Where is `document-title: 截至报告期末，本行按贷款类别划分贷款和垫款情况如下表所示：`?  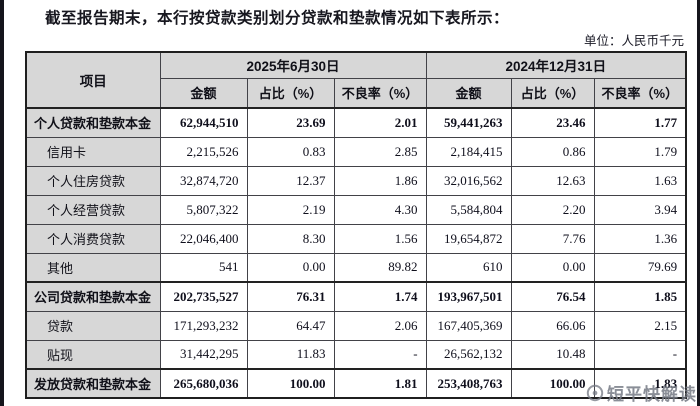
document-title: 截至报告期末，本行按贷款类别划分贷款和垫款情况如下表所示： is located at coordinates (277, 18).